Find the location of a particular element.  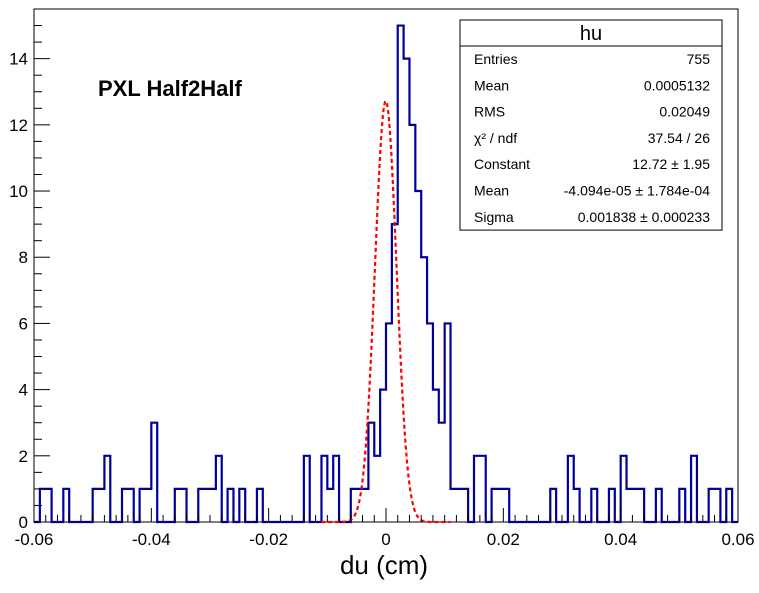

stats-box-title: hu is located at coordinates (591, 34).